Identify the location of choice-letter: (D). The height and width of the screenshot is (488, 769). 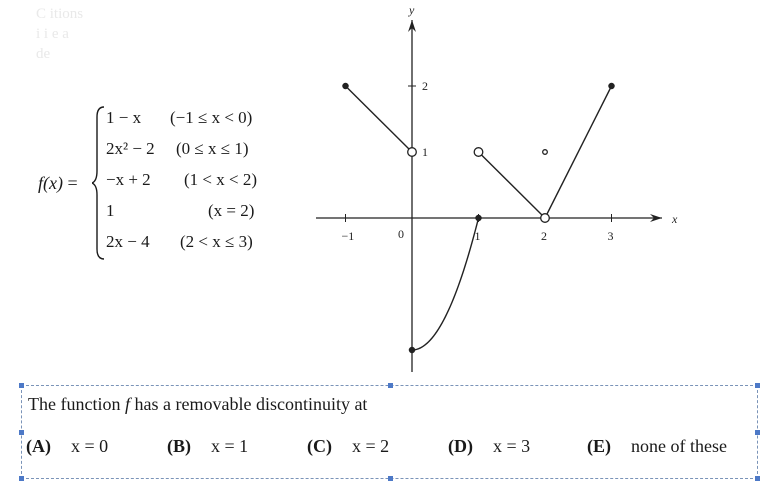
(460, 446).